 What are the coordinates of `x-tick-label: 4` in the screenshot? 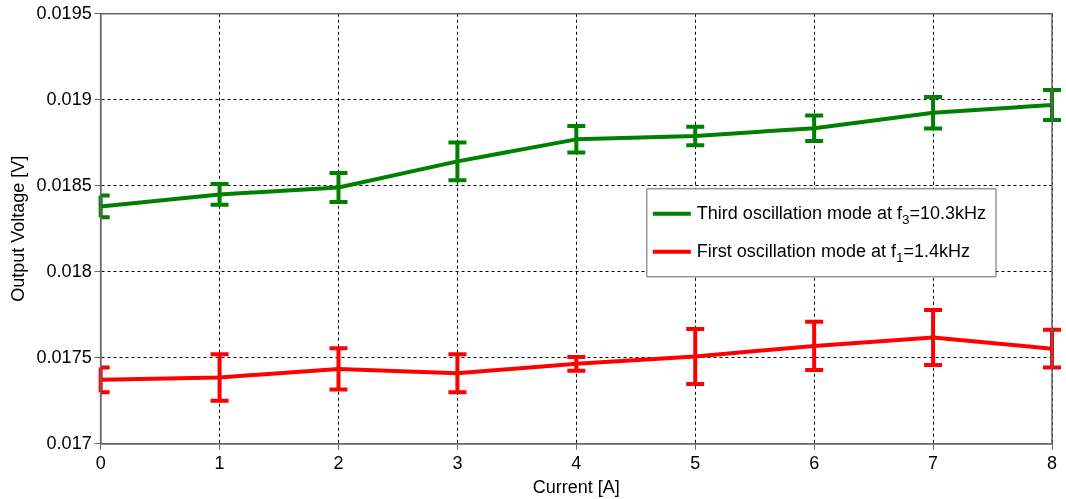 It's located at (576, 462).